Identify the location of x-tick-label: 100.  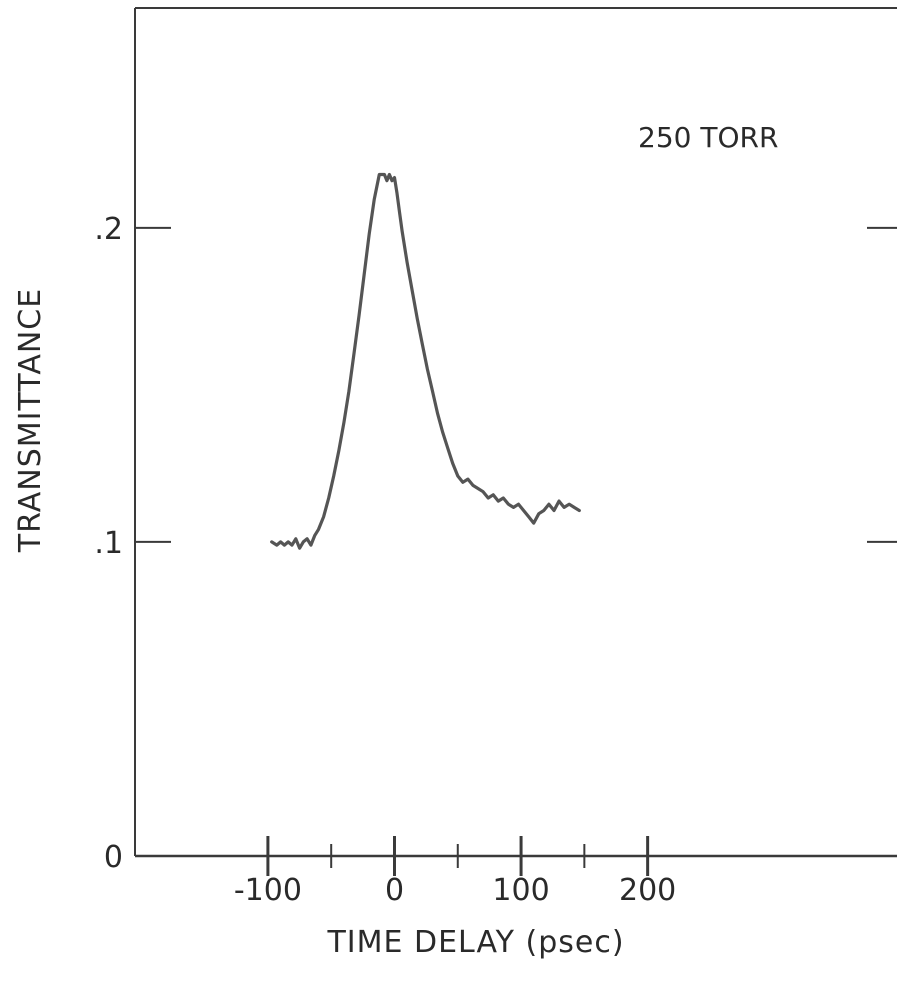
(520, 890).